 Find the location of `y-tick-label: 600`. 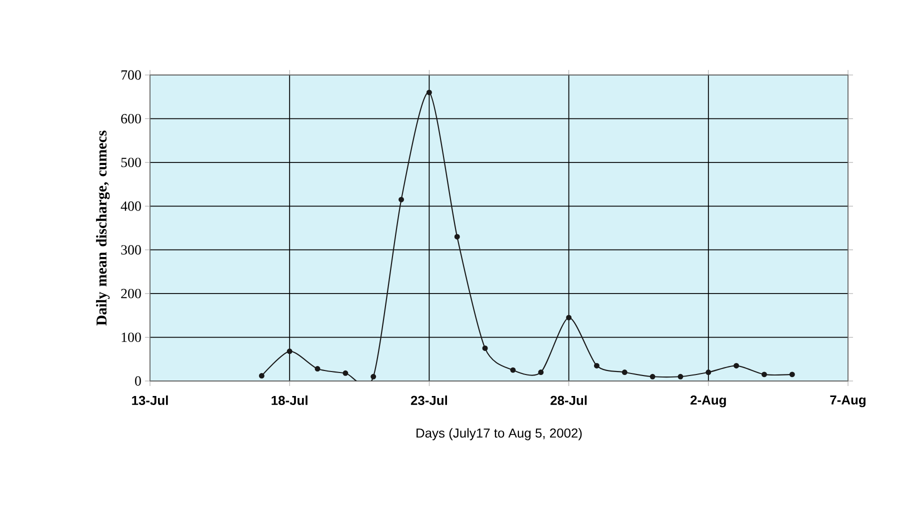

y-tick-label: 600 is located at coordinates (131, 119).